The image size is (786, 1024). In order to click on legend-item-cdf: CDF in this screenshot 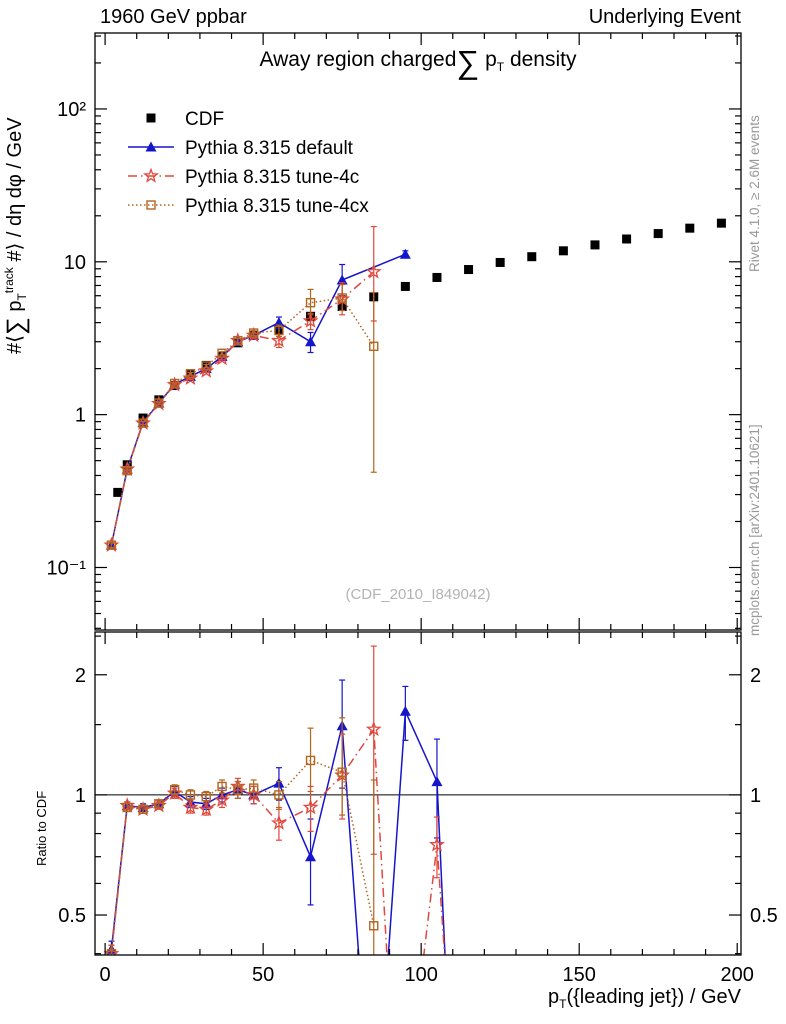, I will do `click(185, 119)`.